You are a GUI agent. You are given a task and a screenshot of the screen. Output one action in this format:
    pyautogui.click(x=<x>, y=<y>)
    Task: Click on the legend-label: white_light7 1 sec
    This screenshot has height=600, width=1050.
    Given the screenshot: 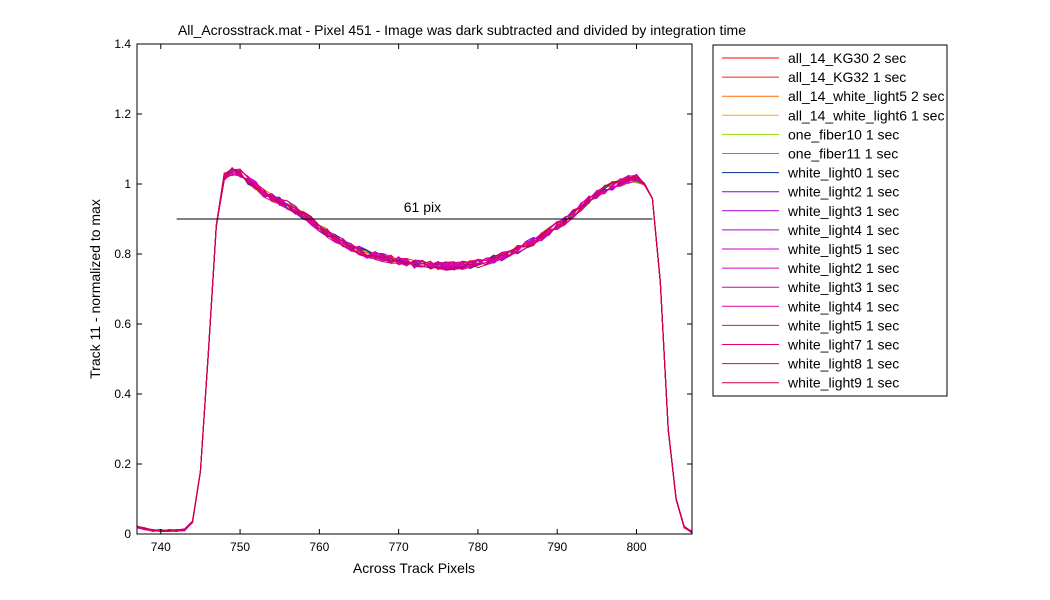 What is the action you would take?
    pyautogui.click(x=843, y=345)
    